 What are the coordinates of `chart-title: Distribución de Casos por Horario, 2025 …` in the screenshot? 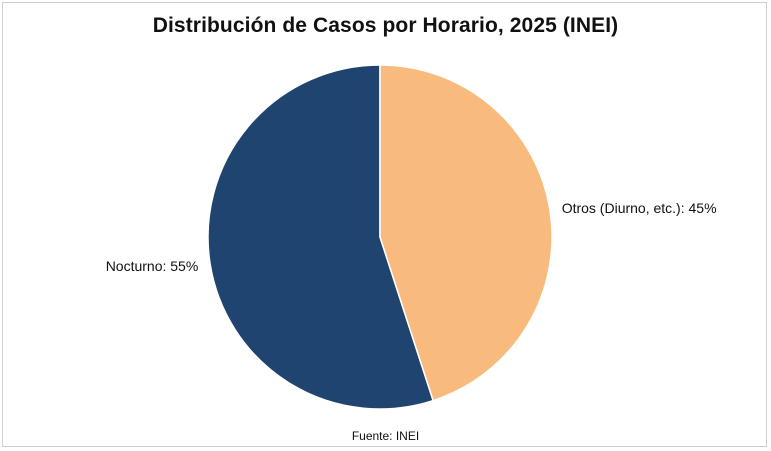 It's located at (385, 25).